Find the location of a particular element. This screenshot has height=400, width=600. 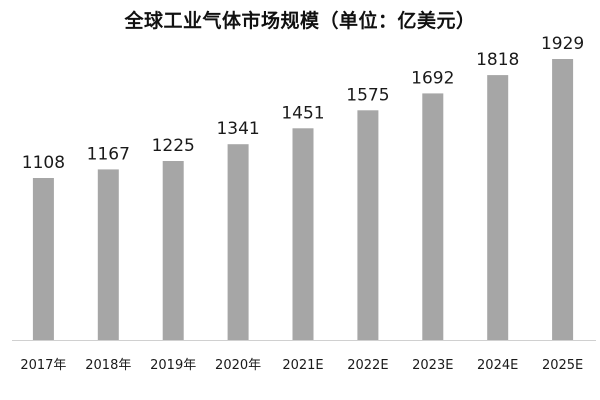

x-tick-label-2022E: 2022E is located at coordinates (367, 365).